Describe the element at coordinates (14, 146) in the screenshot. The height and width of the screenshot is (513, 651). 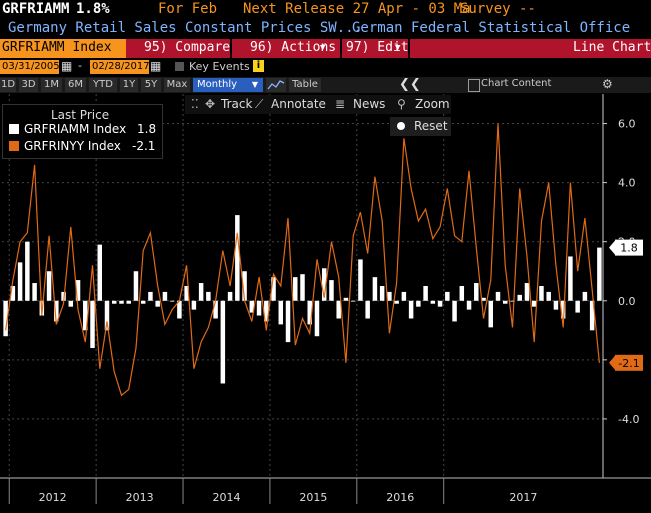
I see `legend-swatch-line` at that location.